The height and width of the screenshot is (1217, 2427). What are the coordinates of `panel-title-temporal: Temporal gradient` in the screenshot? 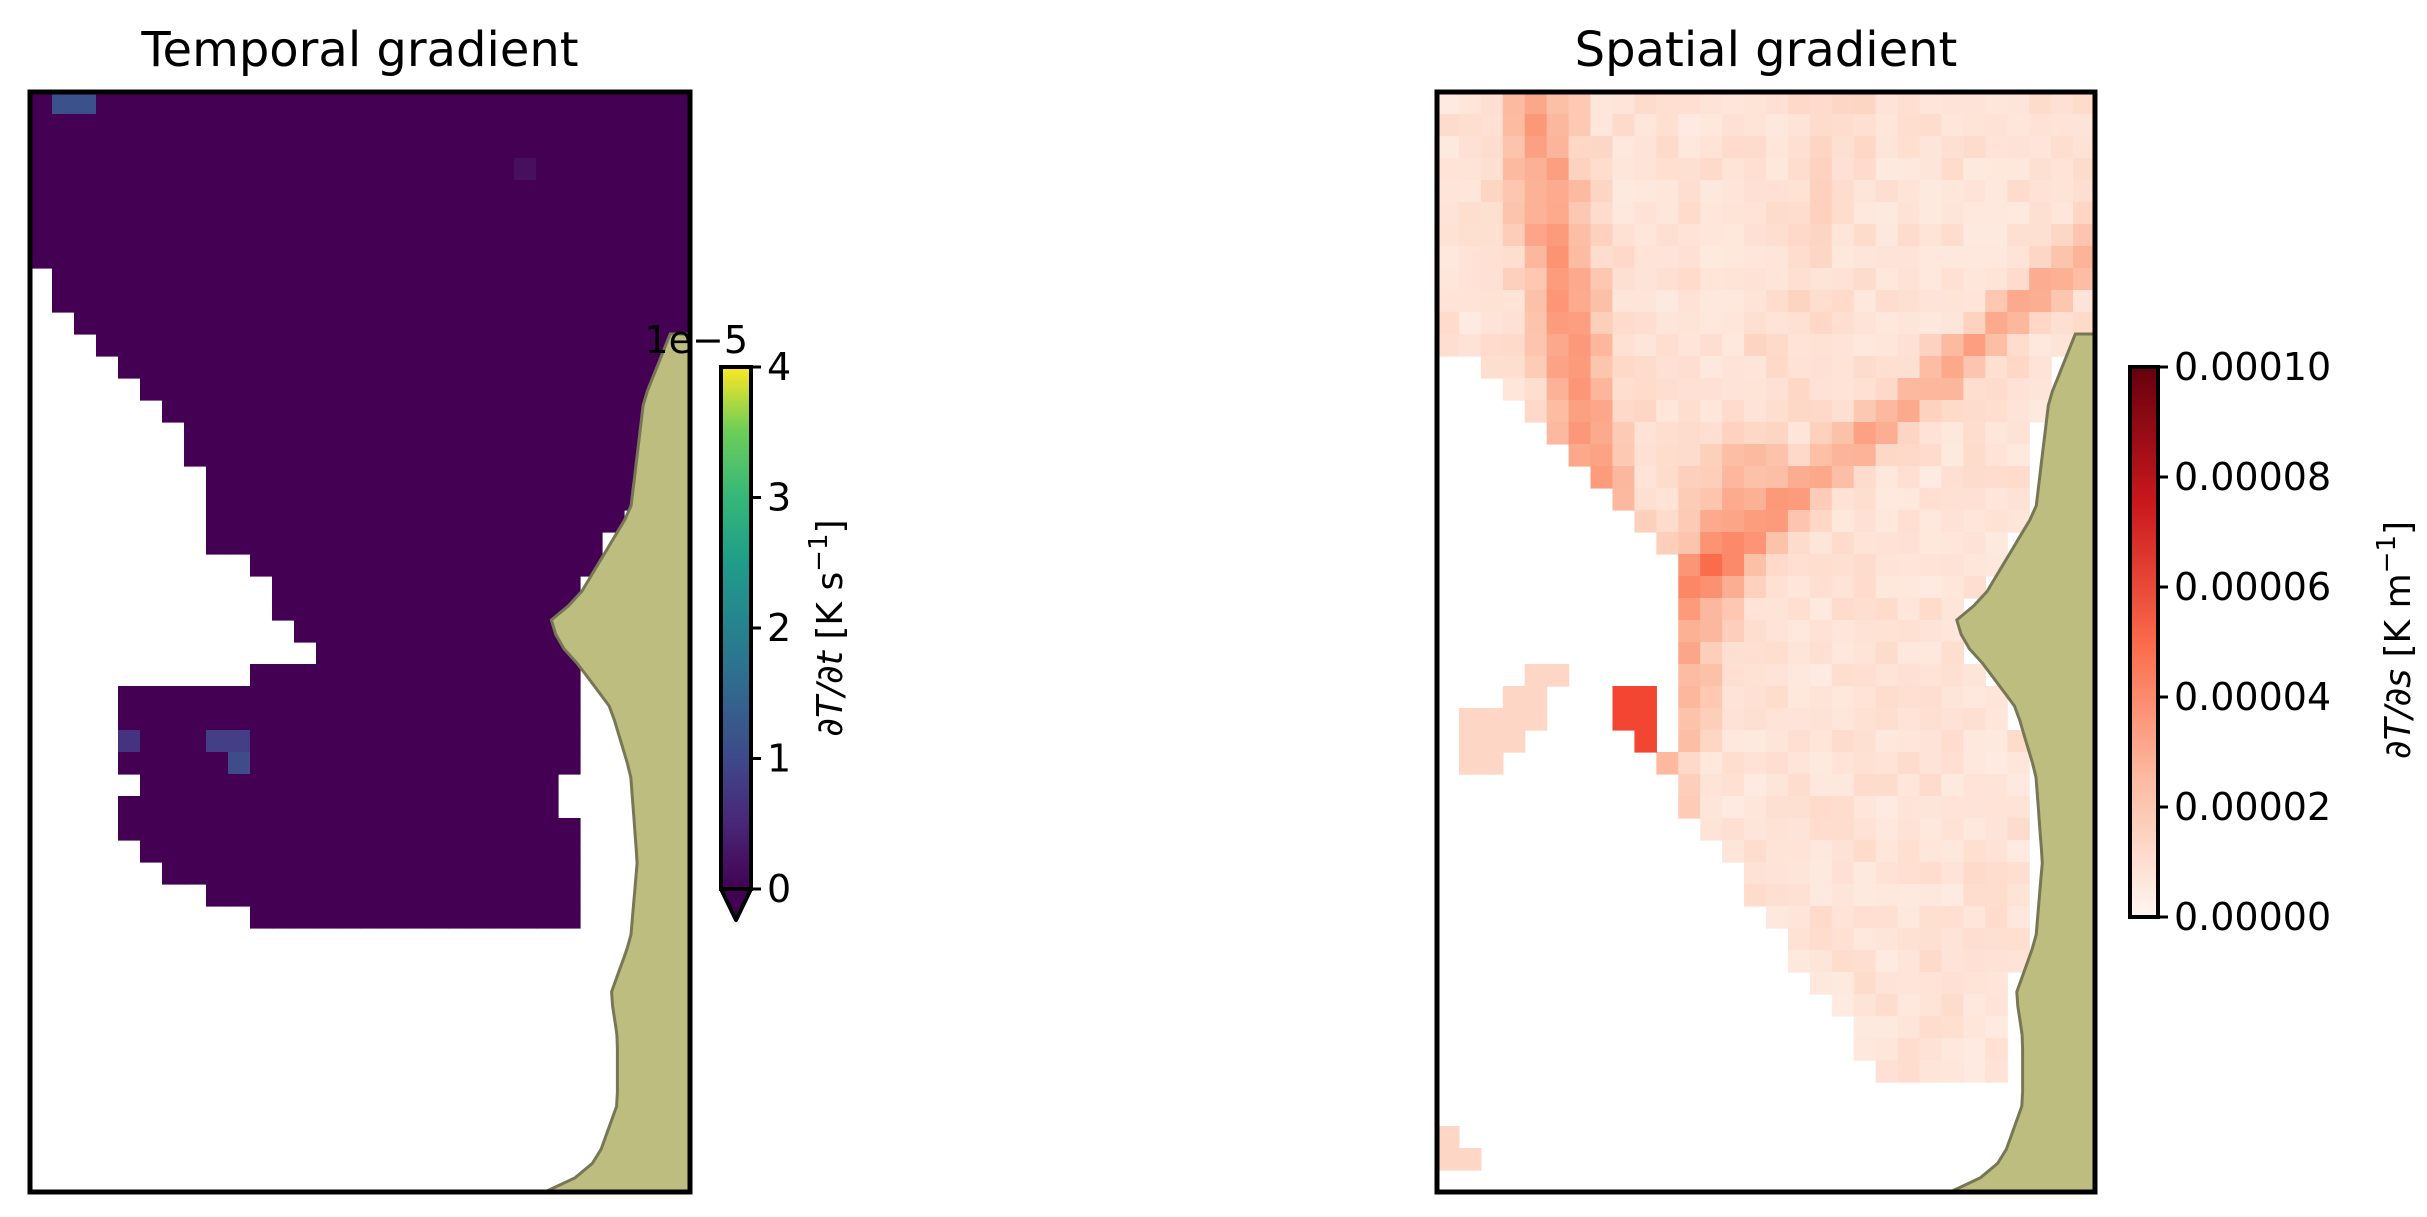 It's located at (359, 50).